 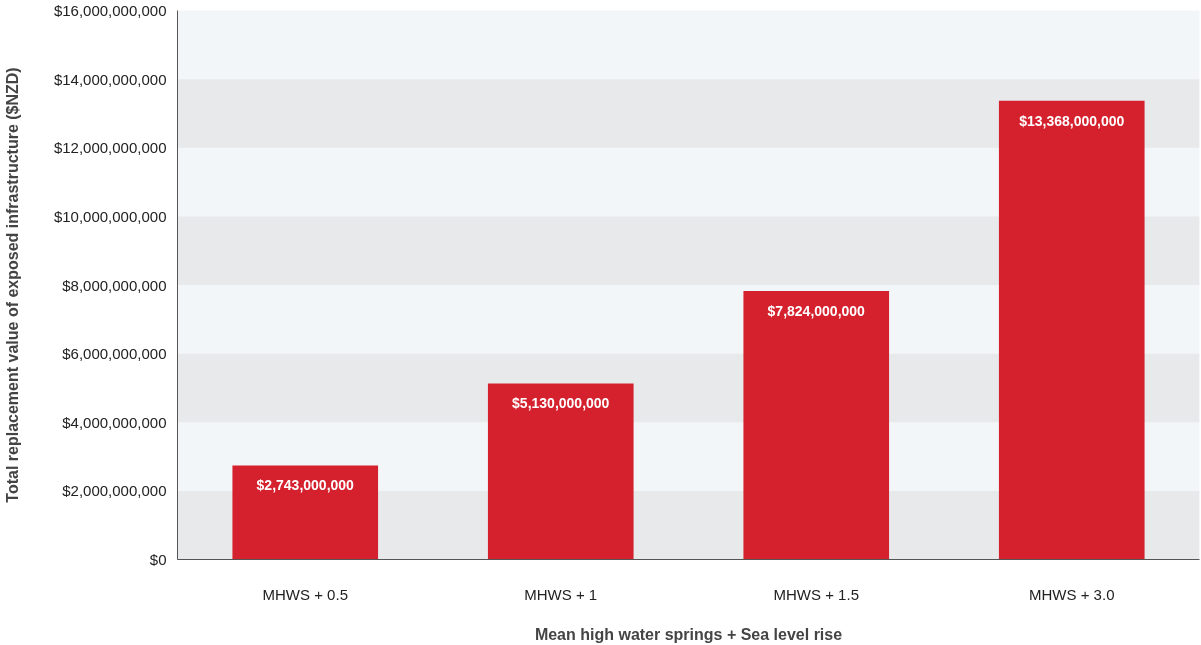 What do you see at coordinates (110, 79) in the screenshot?
I see `y-tick-label: $14,000,000,000` at bounding box center [110, 79].